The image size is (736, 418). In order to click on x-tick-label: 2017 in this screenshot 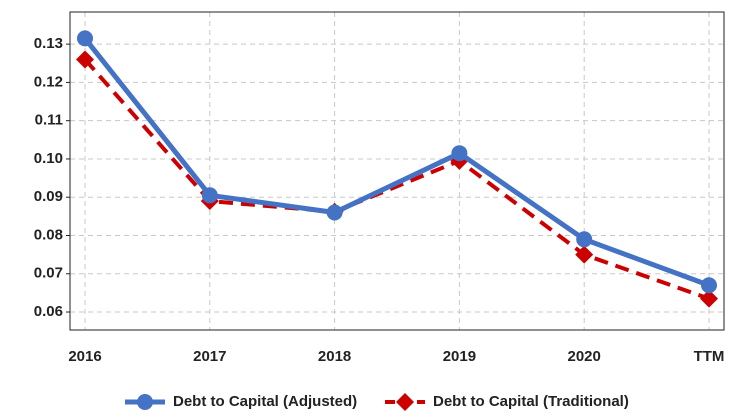, I will do `click(209, 356)`.